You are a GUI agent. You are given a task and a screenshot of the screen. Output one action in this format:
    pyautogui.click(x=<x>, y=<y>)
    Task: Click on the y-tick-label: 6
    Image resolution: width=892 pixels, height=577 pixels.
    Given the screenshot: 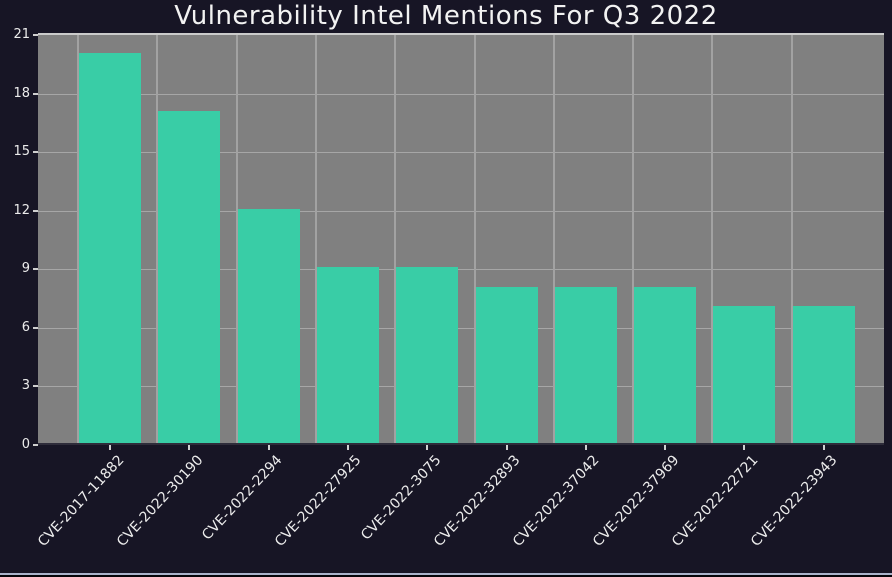 What is the action you would take?
    pyautogui.click(x=25, y=327)
    